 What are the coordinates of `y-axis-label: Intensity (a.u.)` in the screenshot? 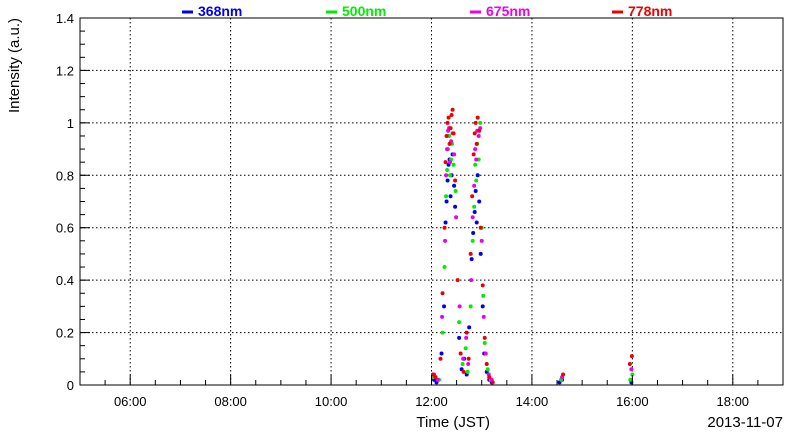 It's located at (14, 65).